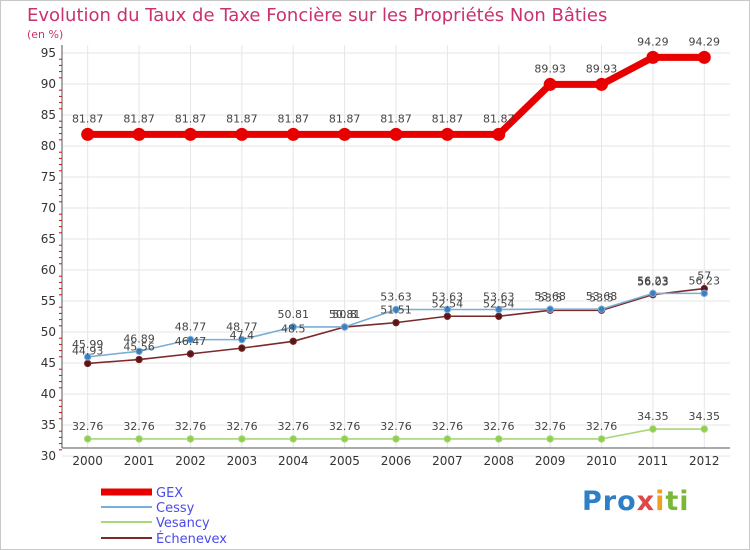 This screenshot has width=750, height=550. I want to click on data-label: 34.35, so click(653, 416).